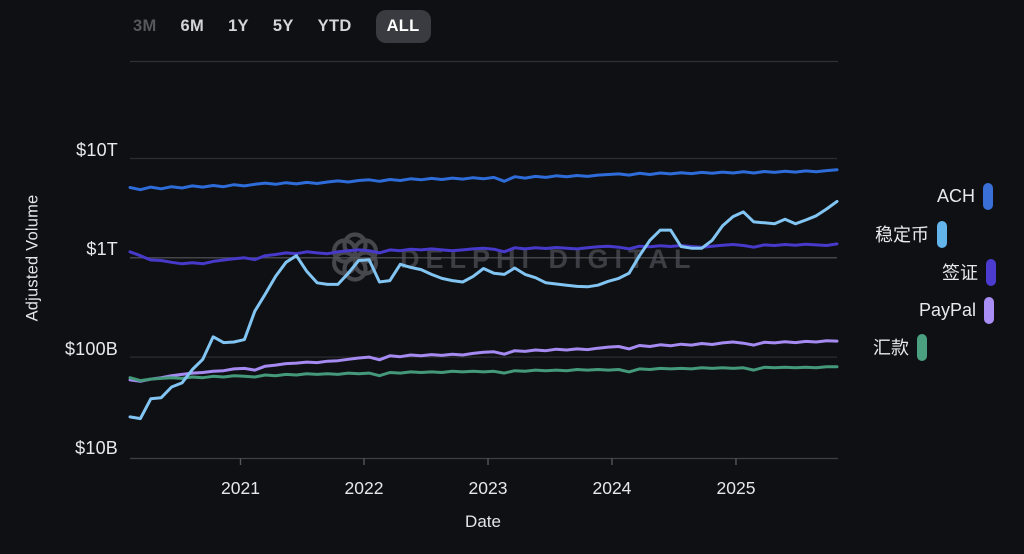  What do you see at coordinates (102, 249) in the screenshot?
I see `y-tick-label-1t: $1T` at bounding box center [102, 249].